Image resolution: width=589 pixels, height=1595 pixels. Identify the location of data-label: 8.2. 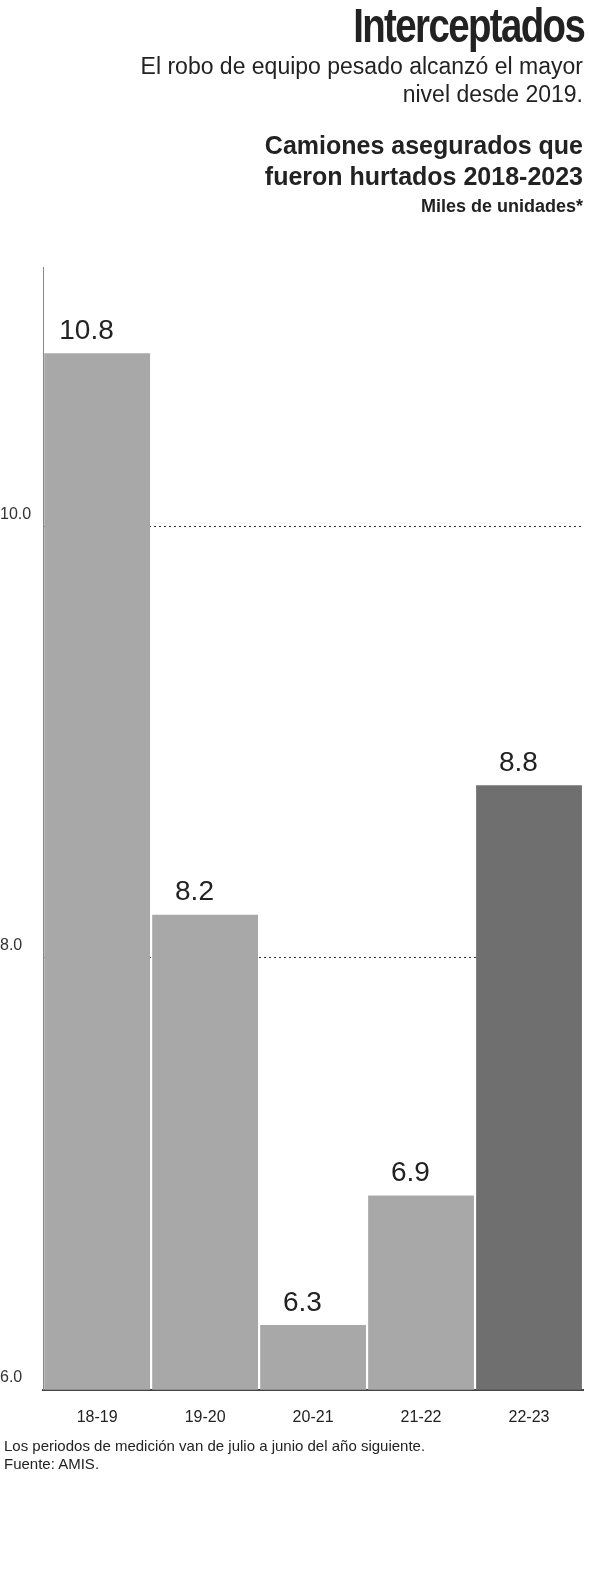
(194, 891).